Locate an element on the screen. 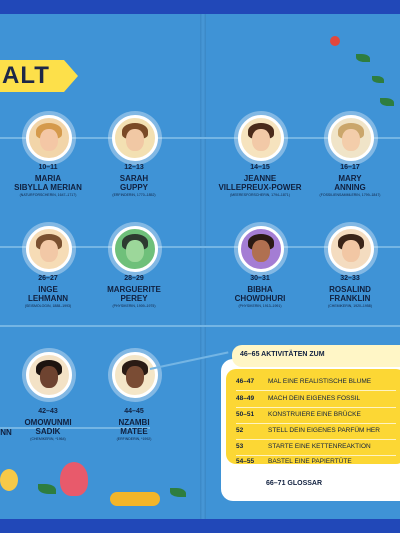  page-range: 28–29 is located at coordinates (134, 278).